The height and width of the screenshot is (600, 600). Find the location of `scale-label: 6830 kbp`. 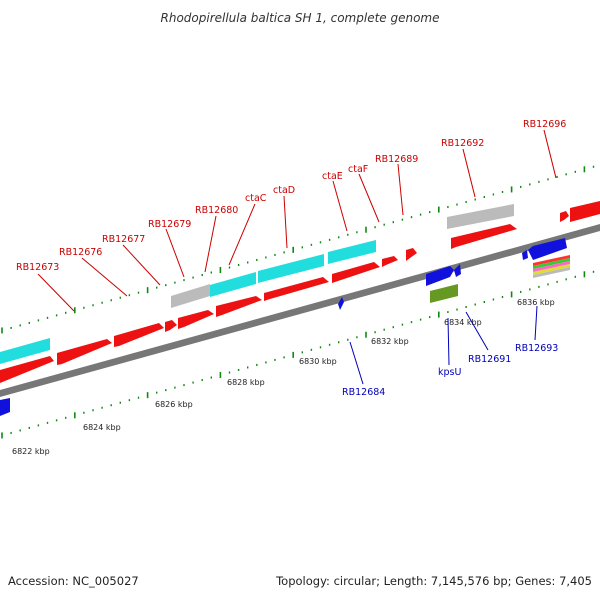

scale-label: 6830 kbp is located at coordinates (318, 361).